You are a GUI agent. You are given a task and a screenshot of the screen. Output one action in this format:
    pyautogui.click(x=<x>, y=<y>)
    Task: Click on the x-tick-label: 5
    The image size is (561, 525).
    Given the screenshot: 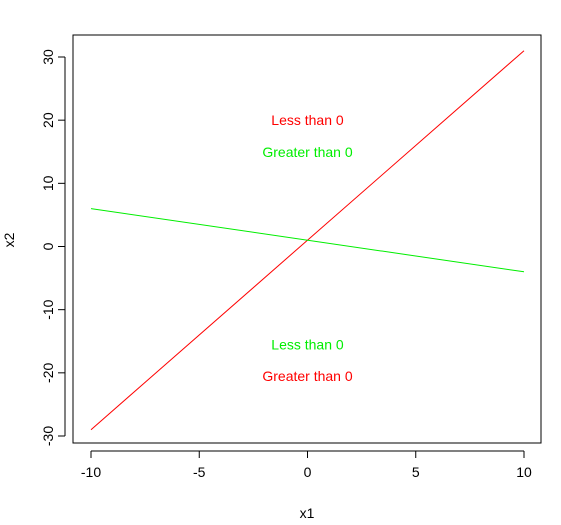 What is the action you would take?
    pyautogui.click(x=416, y=472)
    